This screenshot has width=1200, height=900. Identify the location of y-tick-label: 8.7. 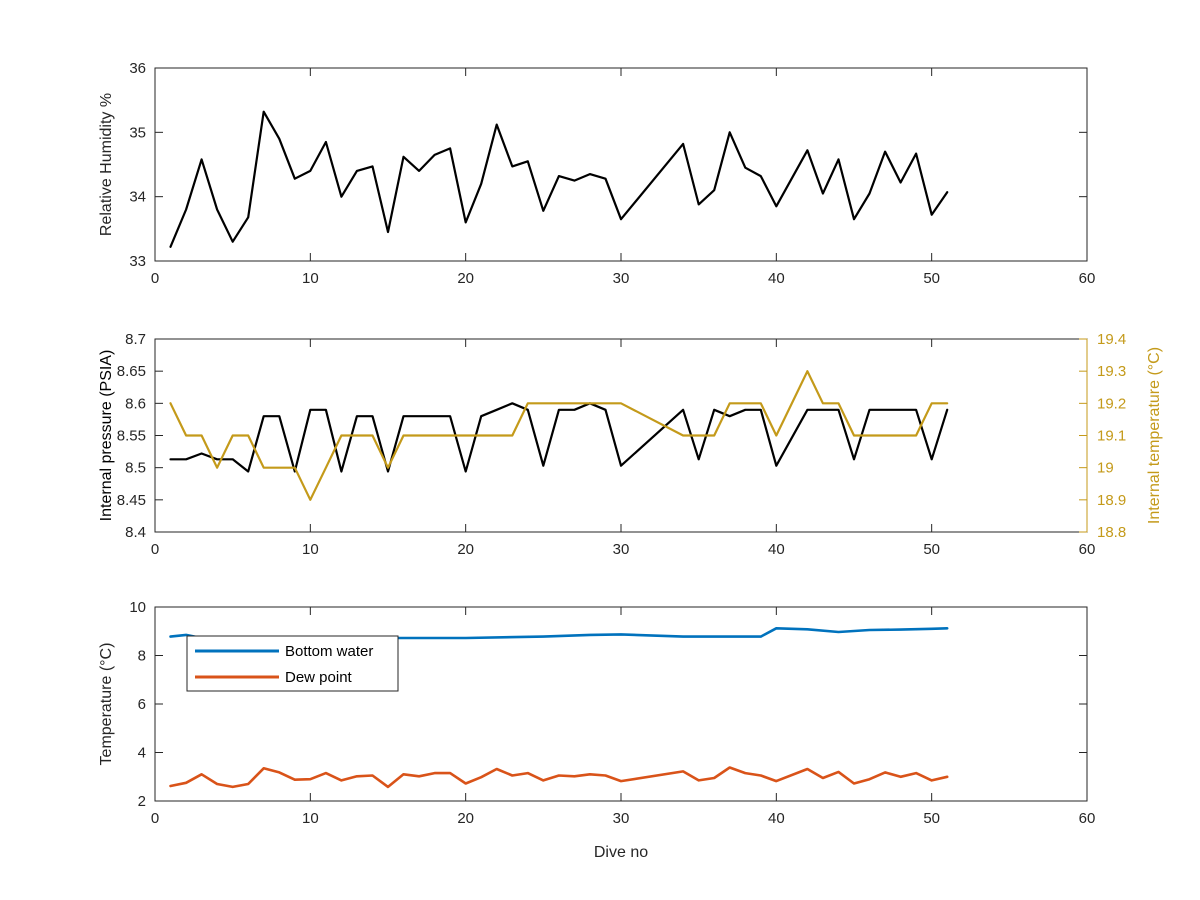
(135, 339).